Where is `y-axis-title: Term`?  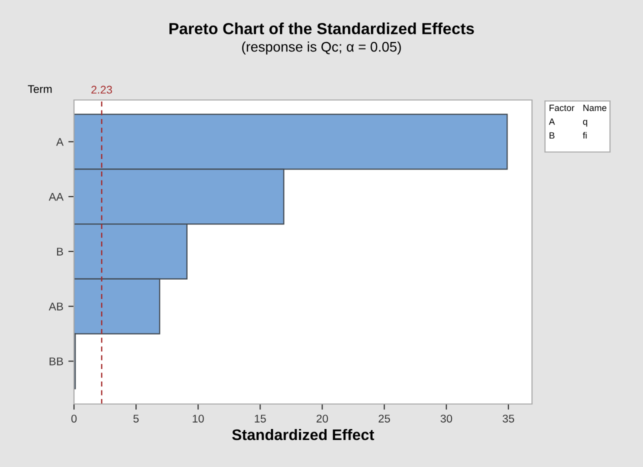 y-axis-title: Term is located at coordinates (40, 89).